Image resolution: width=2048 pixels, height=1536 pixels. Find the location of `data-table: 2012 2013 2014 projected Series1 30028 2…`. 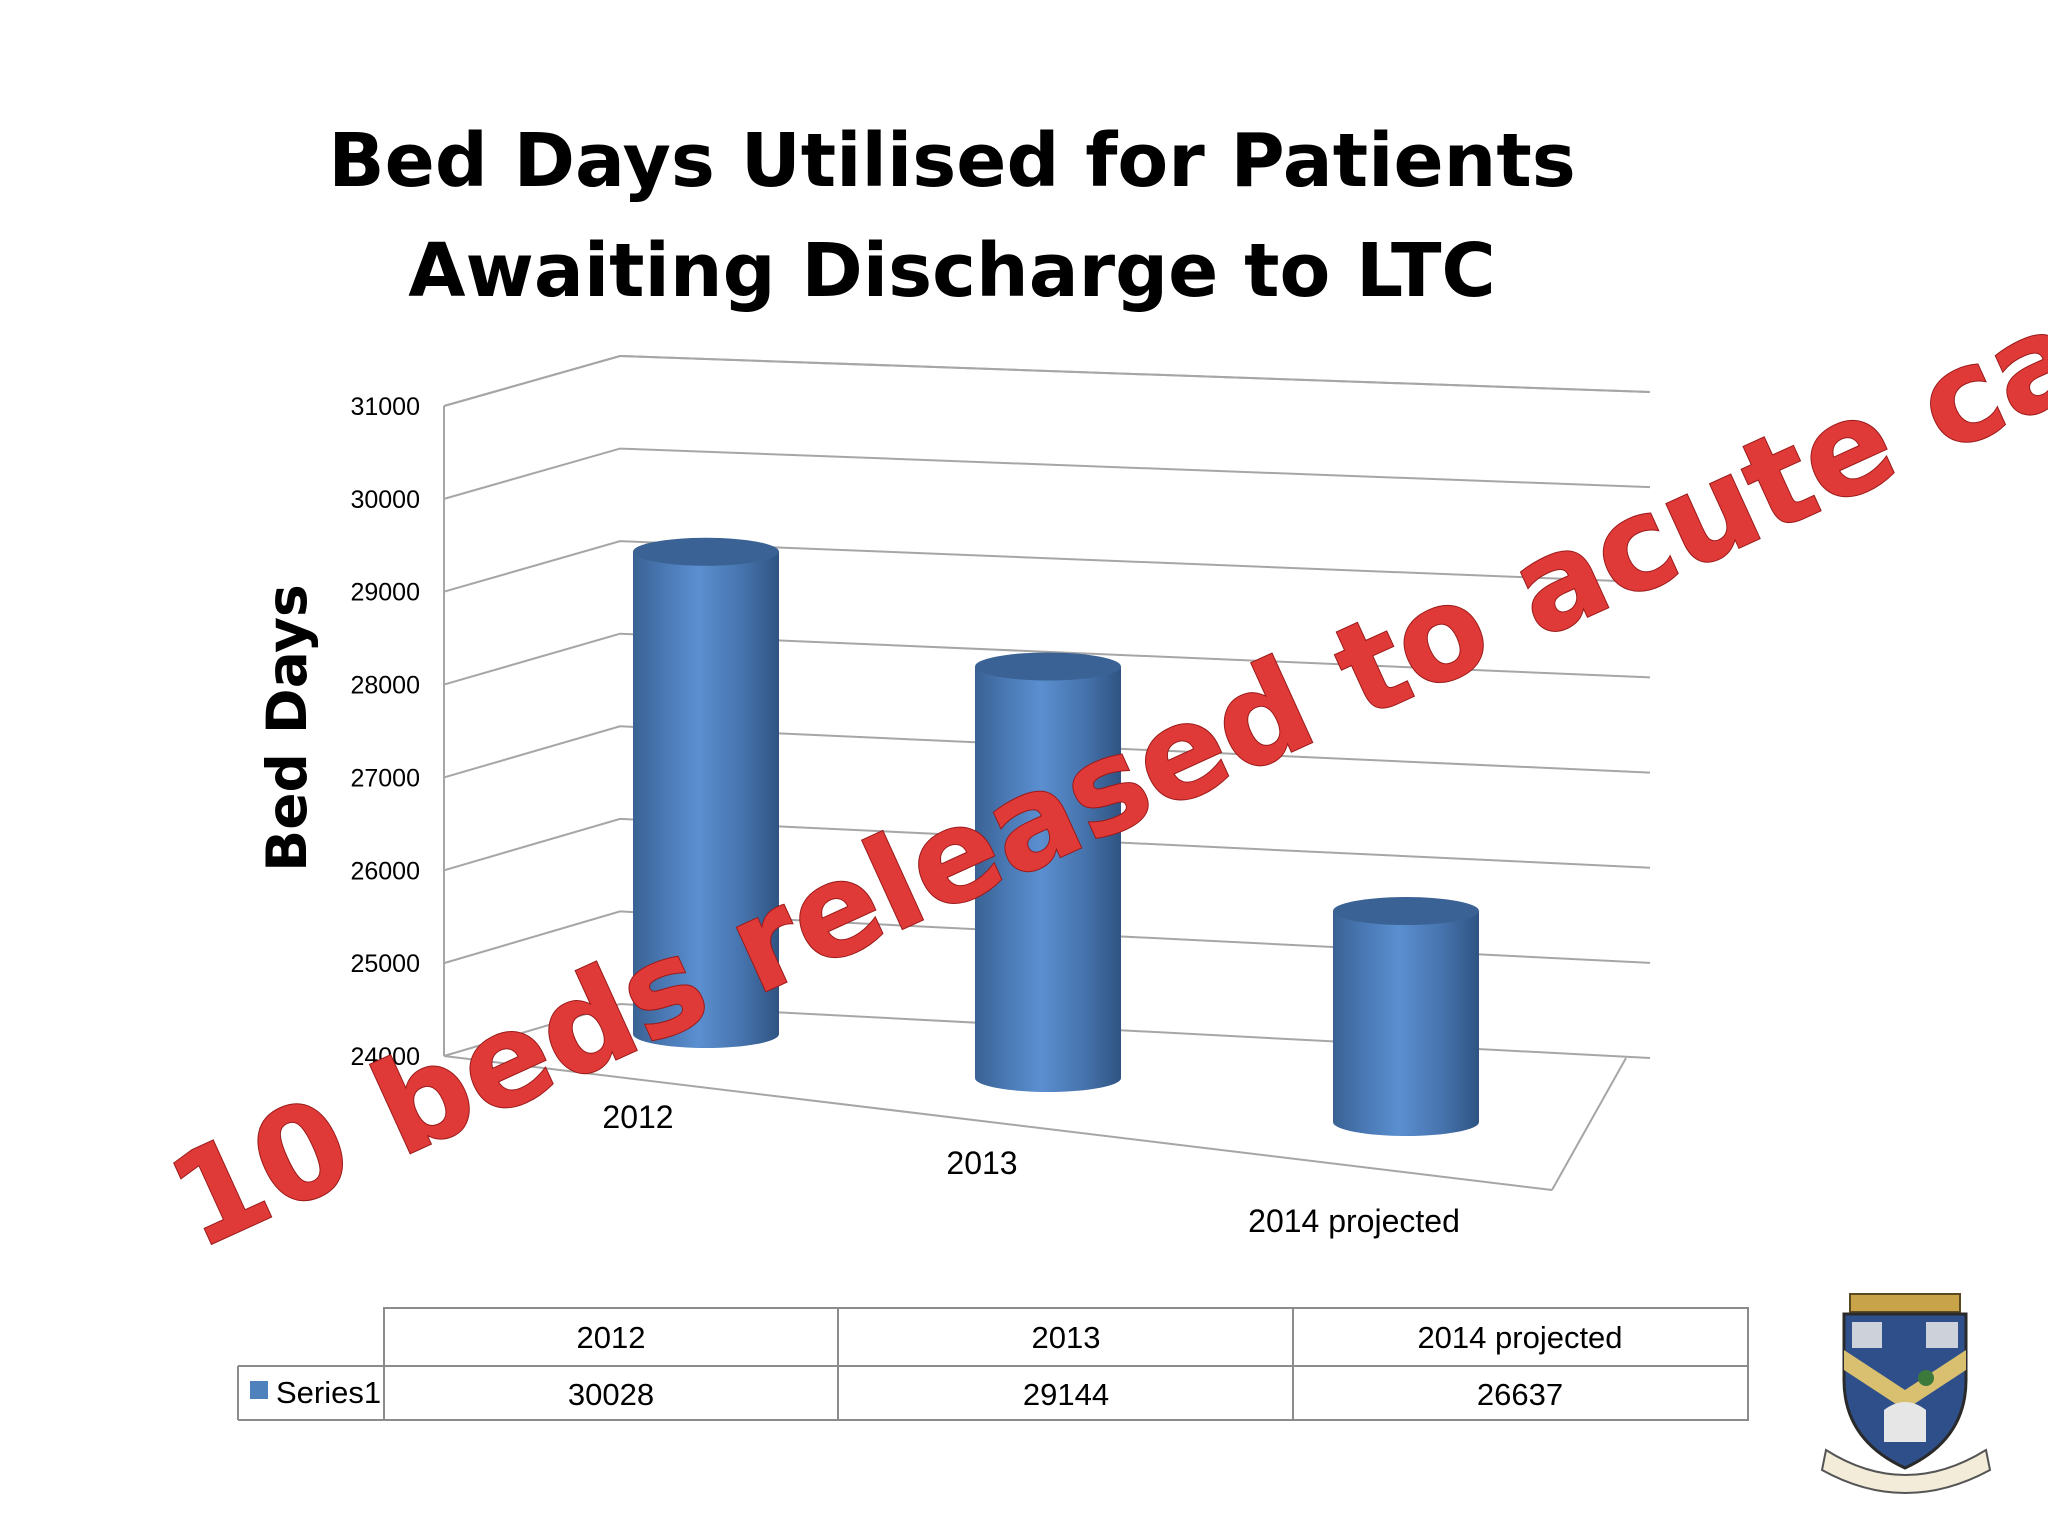

data-table: 2012 2013 2014 projected Series1 30028 2… is located at coordinates (993, 1364).